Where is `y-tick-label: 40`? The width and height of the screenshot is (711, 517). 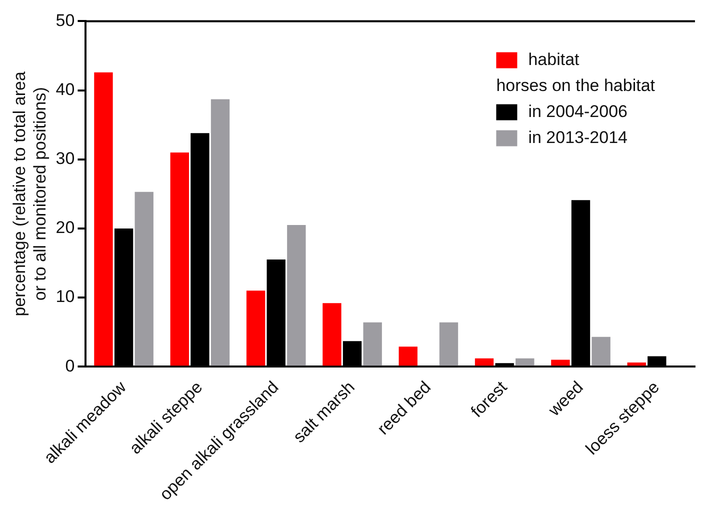
y-tick-label: 40 is located at coordinates (65, 89).